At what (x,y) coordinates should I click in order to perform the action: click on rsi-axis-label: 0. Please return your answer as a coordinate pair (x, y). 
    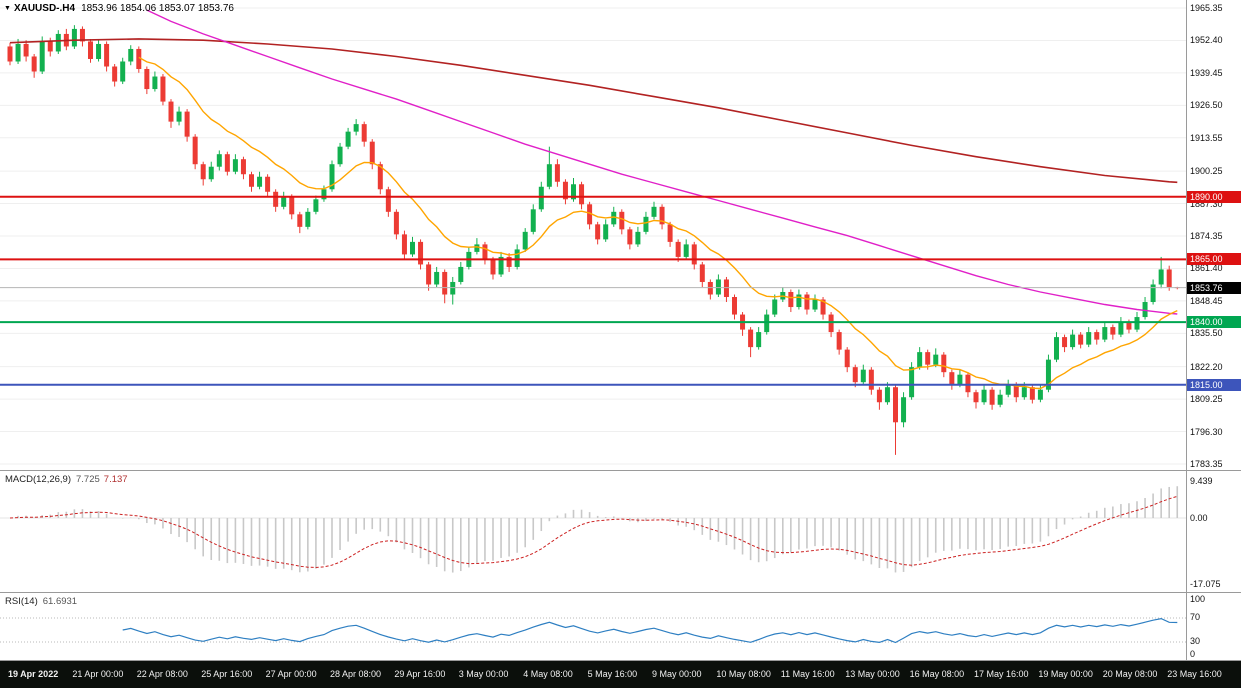
    Looking at the image, I should click on (1193, 654).